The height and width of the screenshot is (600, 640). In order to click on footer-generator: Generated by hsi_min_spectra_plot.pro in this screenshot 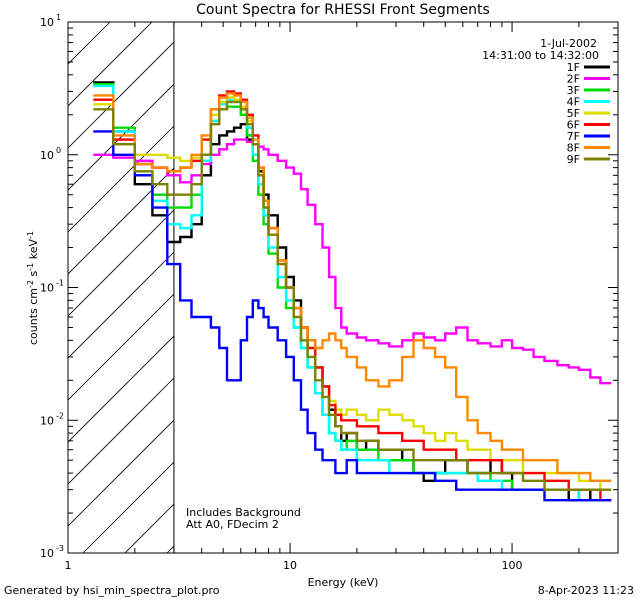, I will do `click(112, 590)`.